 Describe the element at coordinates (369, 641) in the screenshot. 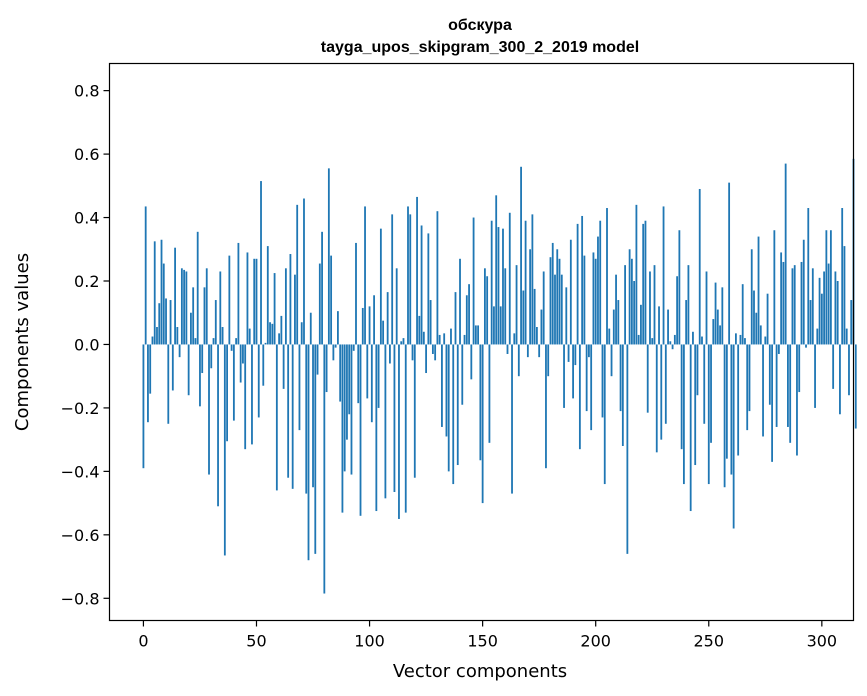

I see `x-tick-label: 100` at that location.